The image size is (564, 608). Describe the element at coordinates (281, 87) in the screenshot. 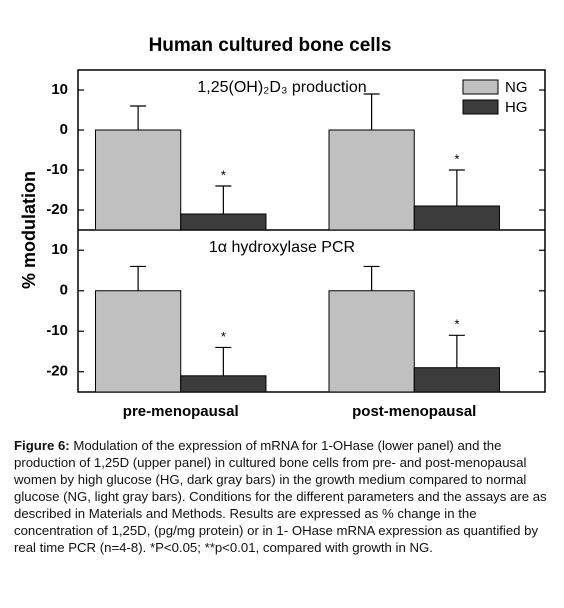

I see `panel-title: 1,25(OH)₂D₃ production` at that location.